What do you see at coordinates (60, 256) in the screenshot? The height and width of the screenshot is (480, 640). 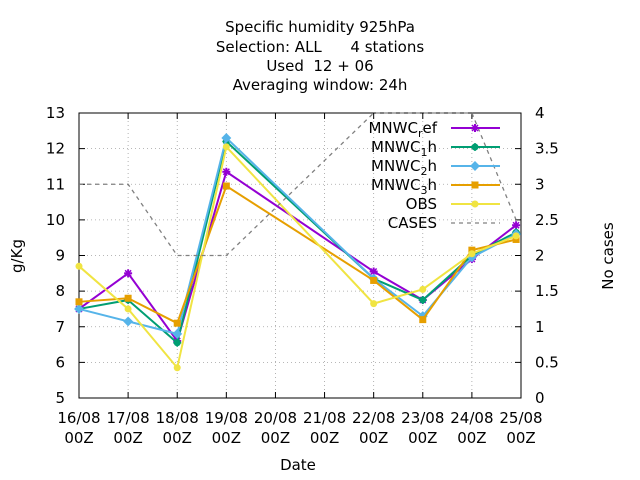 I see `y-tick-label: 9` at bounding box center [60, 256].